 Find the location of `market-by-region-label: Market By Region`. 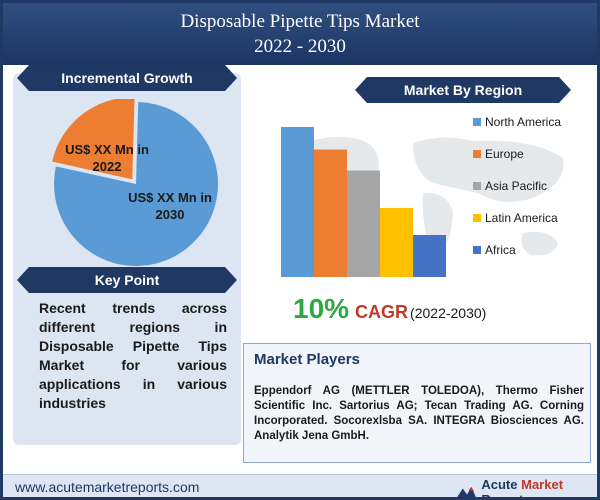

market-by-region-label: Market By Region is located at coordinates (463, 90).